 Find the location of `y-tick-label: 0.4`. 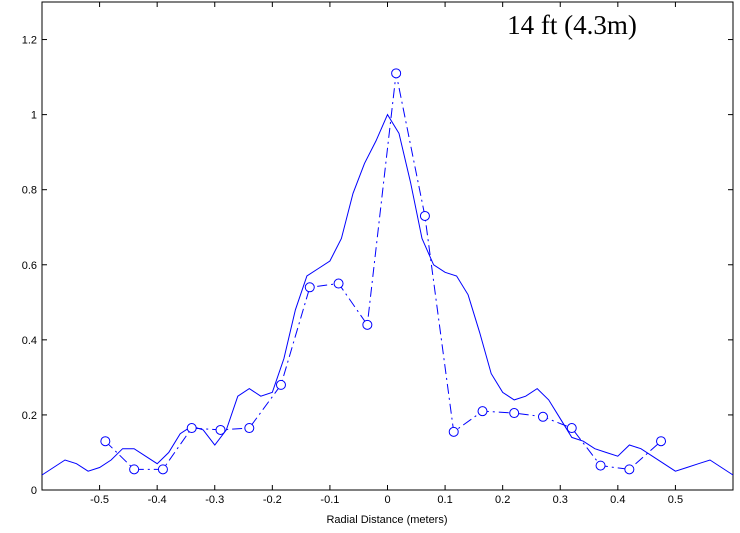

y-tick-label: 0.4 is located at coordinates (29, 341).